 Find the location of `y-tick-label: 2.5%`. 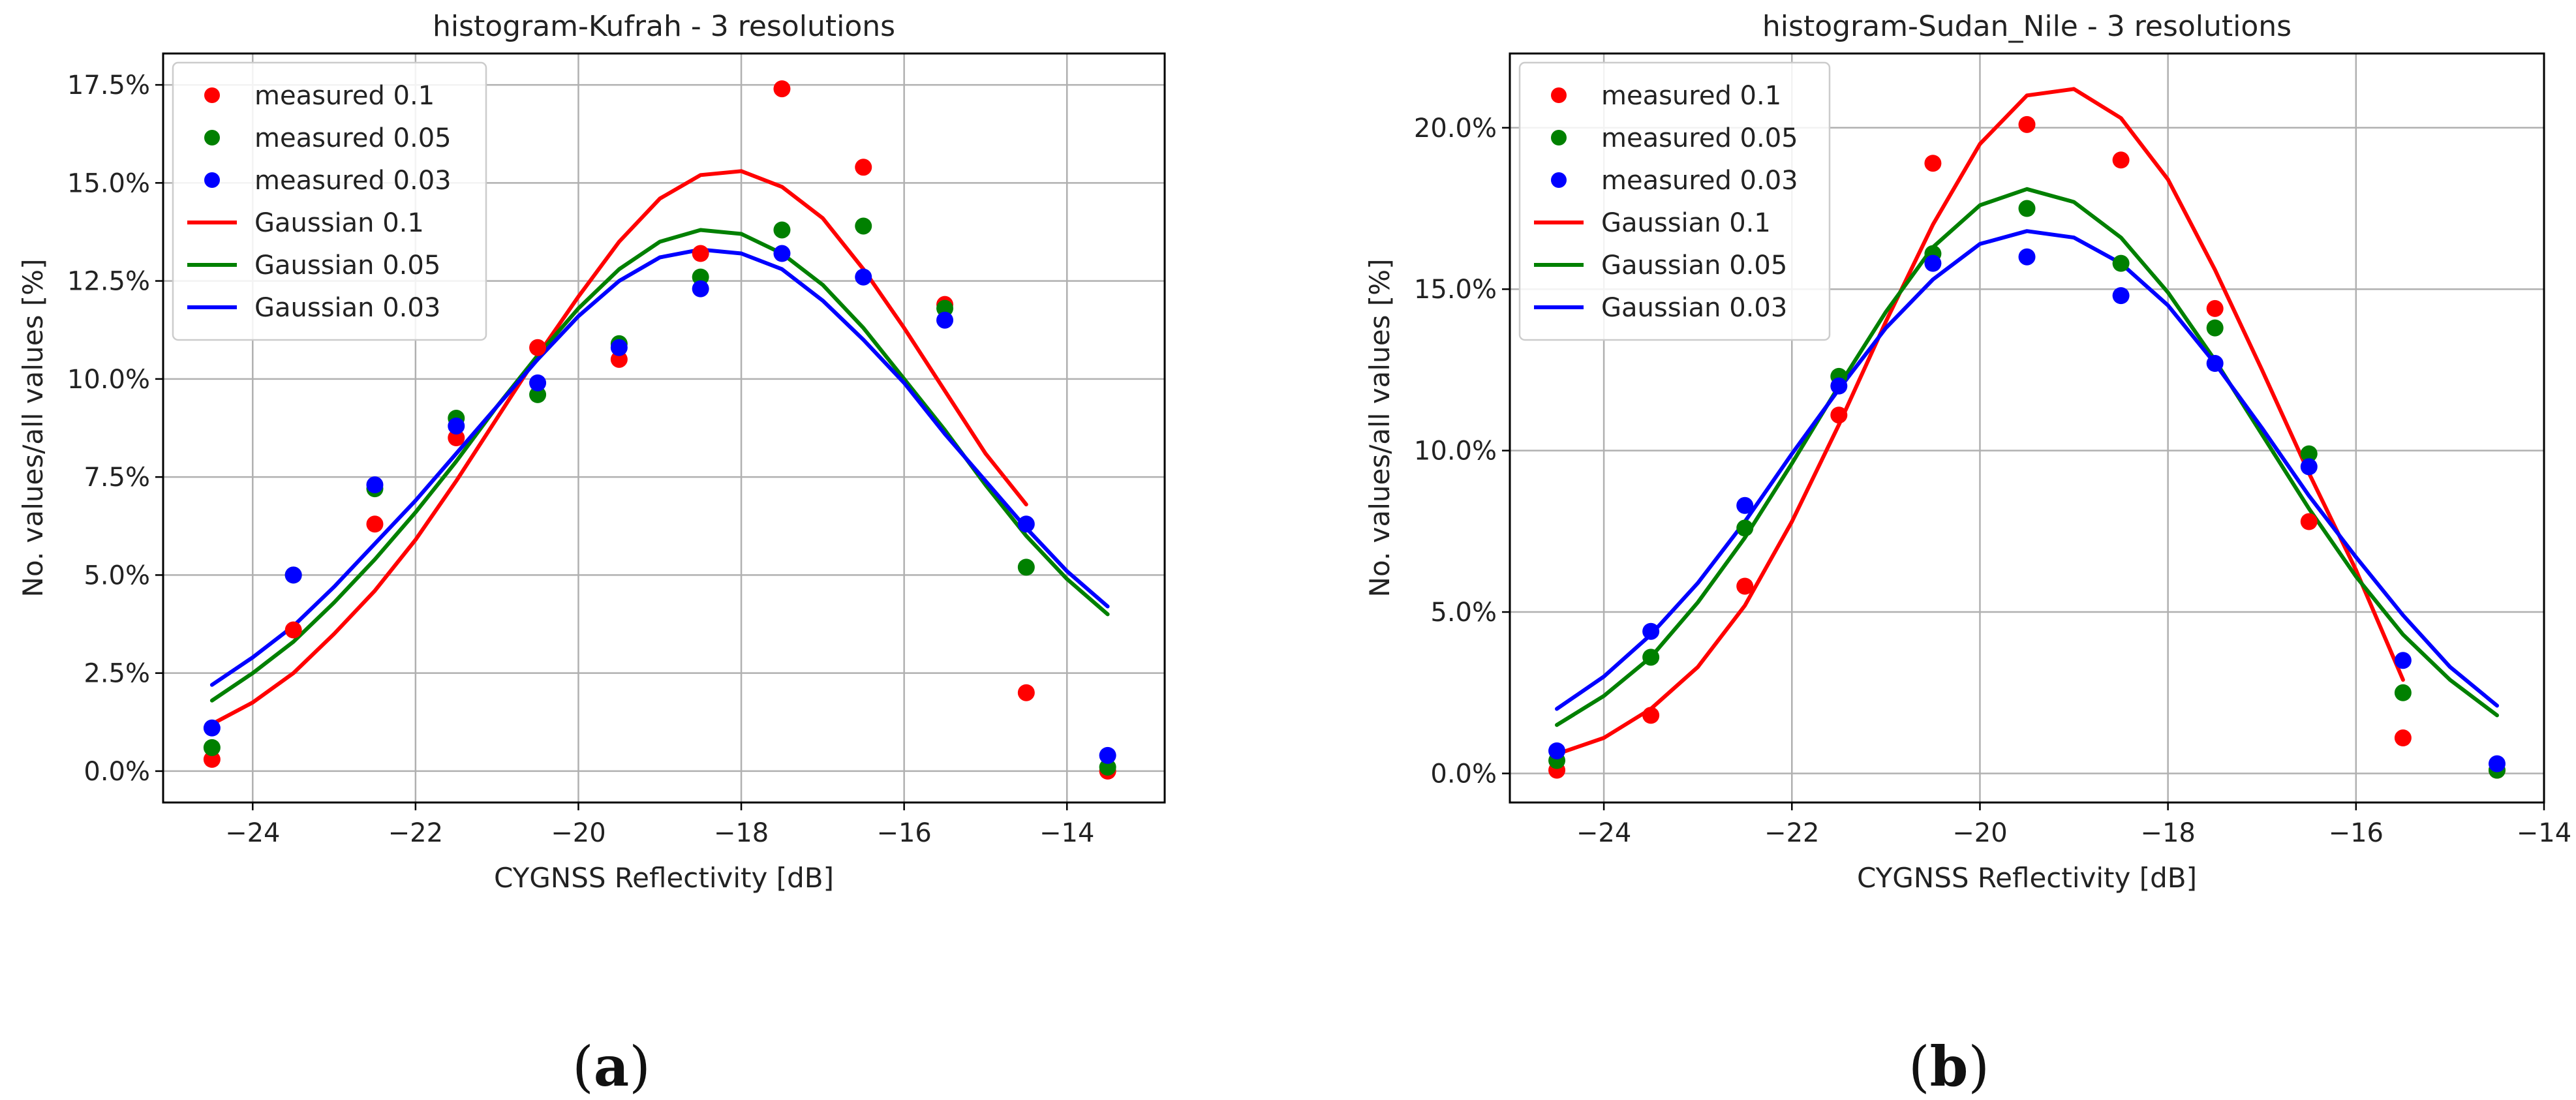

y-tick-label: 2.5% is located at coordinates (117, 674).